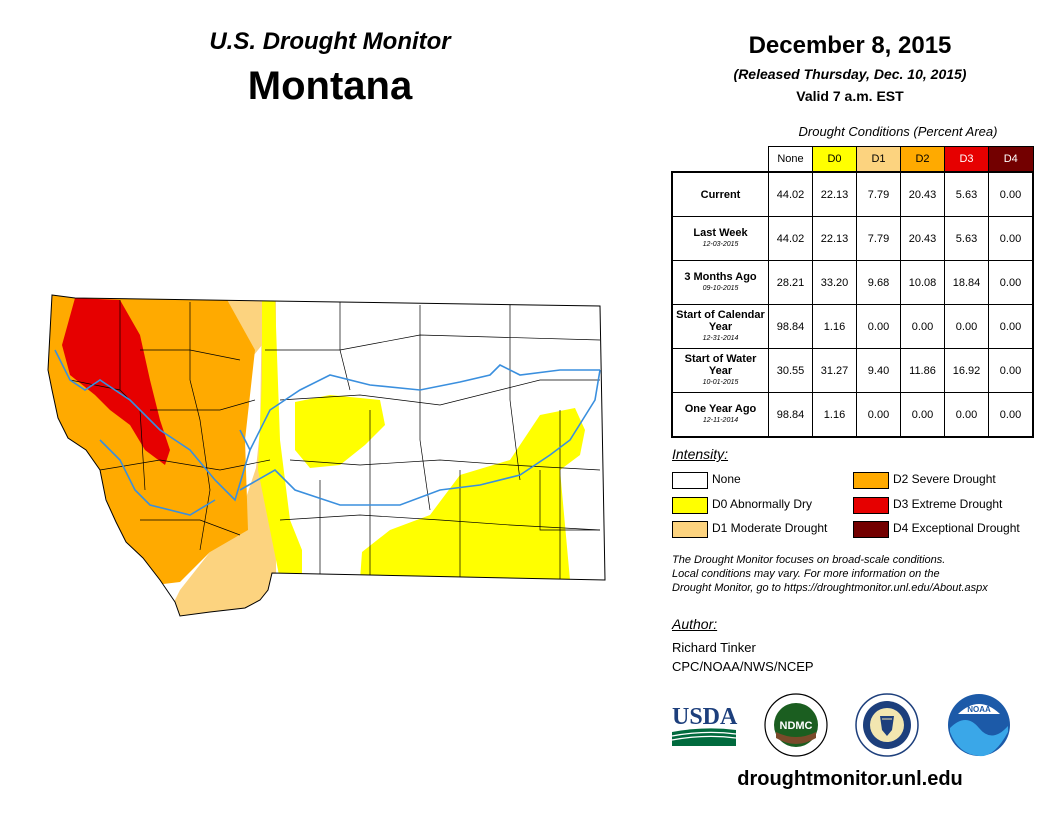  I want to click on author-title: Author:, so click(695, 624).